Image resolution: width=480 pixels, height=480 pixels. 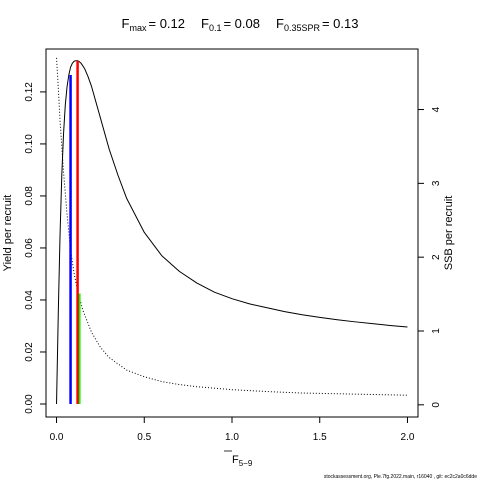 I want to click on title-part-sub: 0.35SPR, so click(x=302, y=28).